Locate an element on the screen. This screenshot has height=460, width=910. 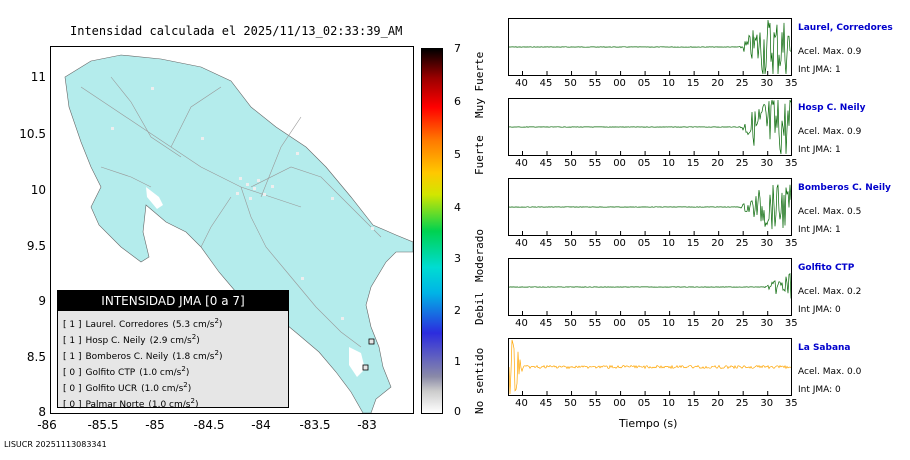
lon-tick: -83.5 is located at coordinates (315, 425).